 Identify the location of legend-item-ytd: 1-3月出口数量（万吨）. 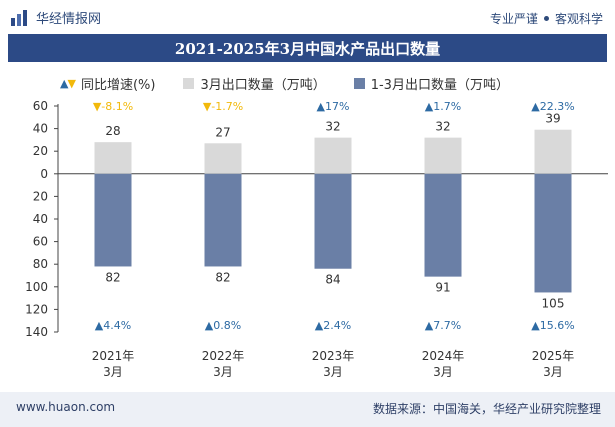
(431, 83).